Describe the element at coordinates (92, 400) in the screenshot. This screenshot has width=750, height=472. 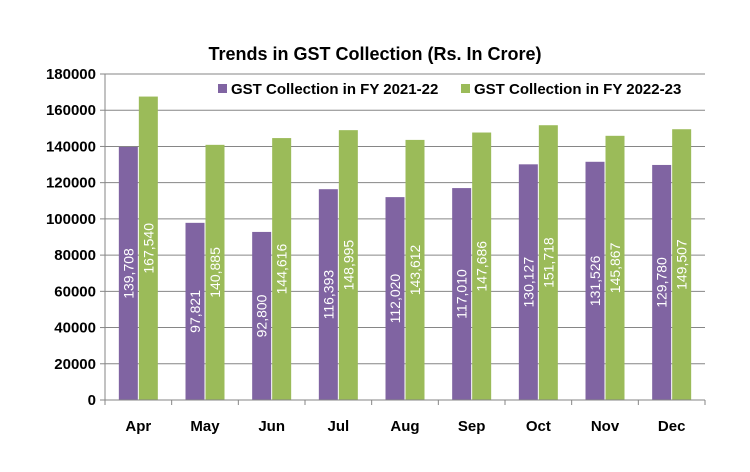
I see `y-tick-label: 0` at that location.